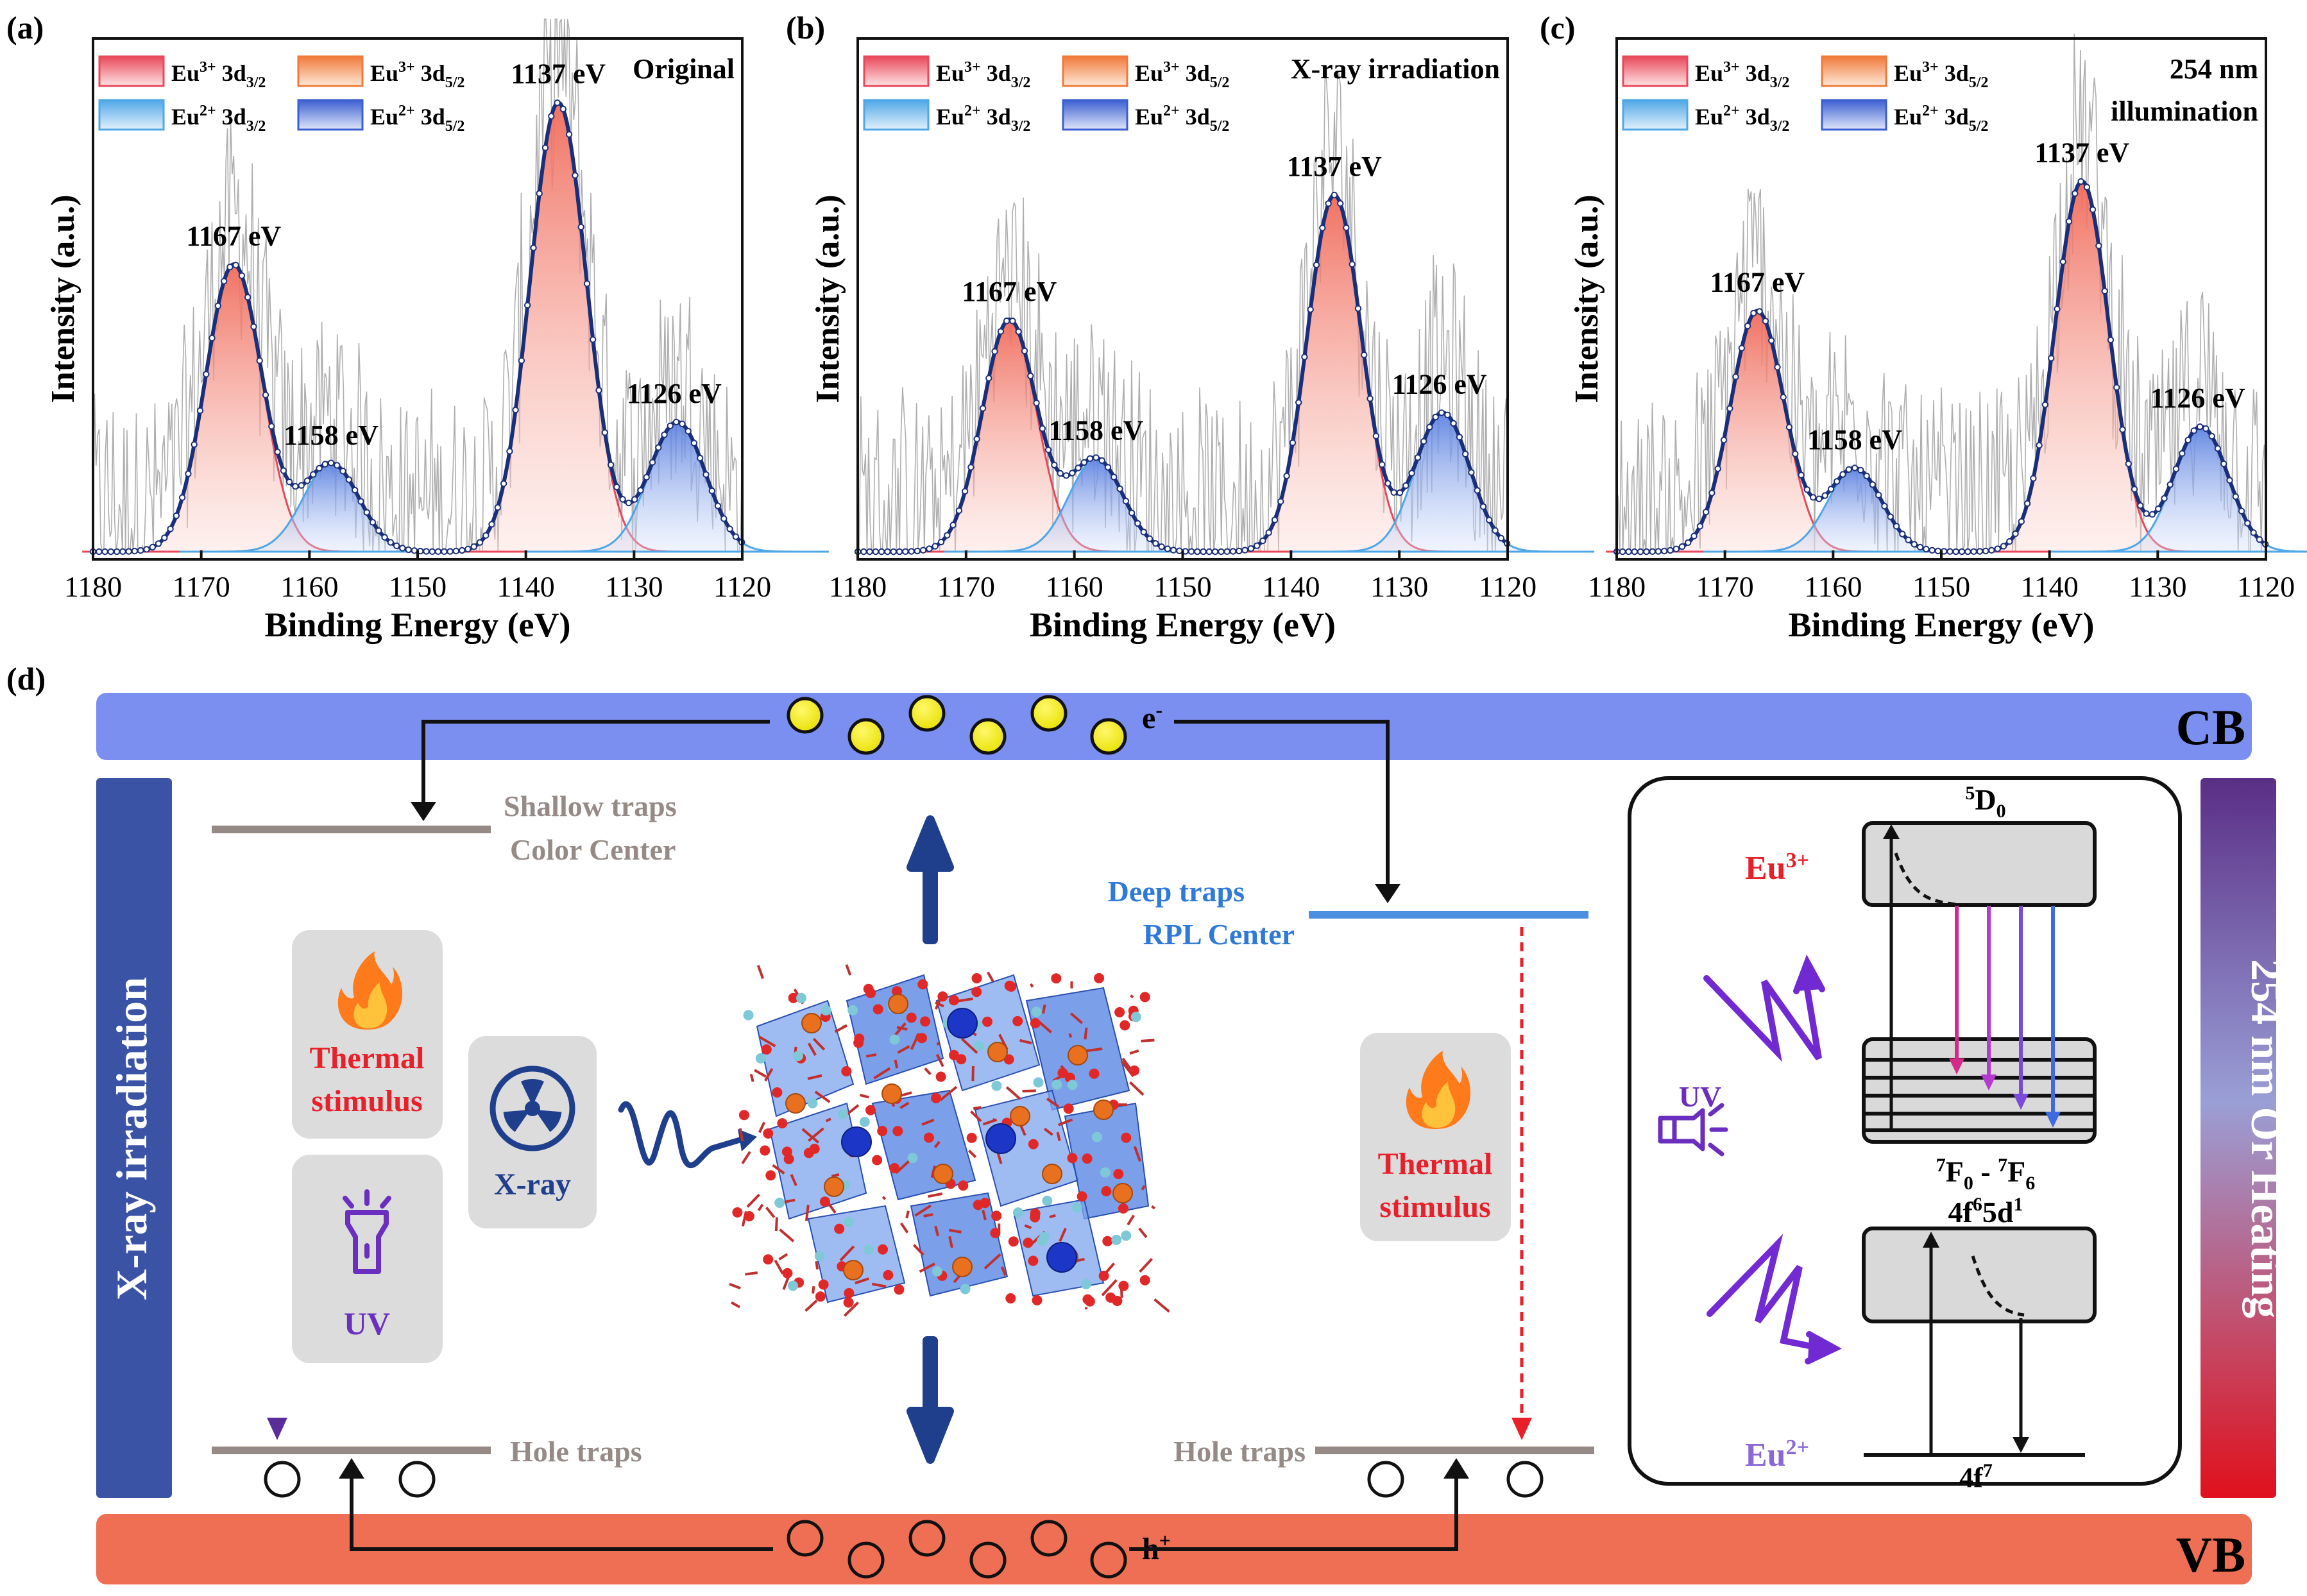 Image resolution: width=2307 pixels, height=1596 pixels. I want to click on uv-left-label: UV, so click(367, 1323).